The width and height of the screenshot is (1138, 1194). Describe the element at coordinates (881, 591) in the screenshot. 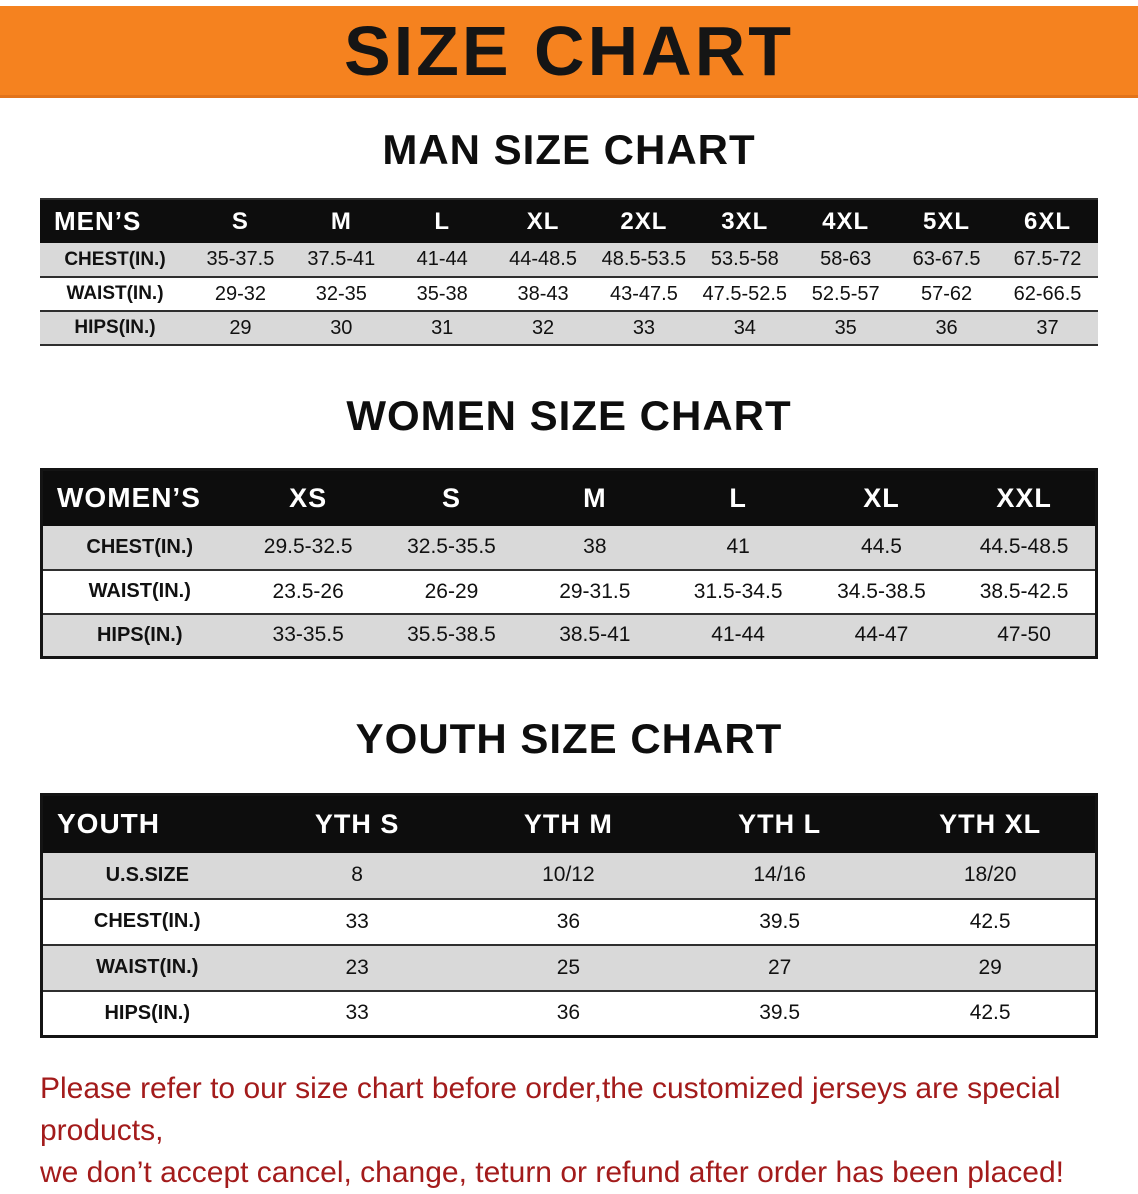

I see `size-value-cell: 34.5-38.5` at that location.